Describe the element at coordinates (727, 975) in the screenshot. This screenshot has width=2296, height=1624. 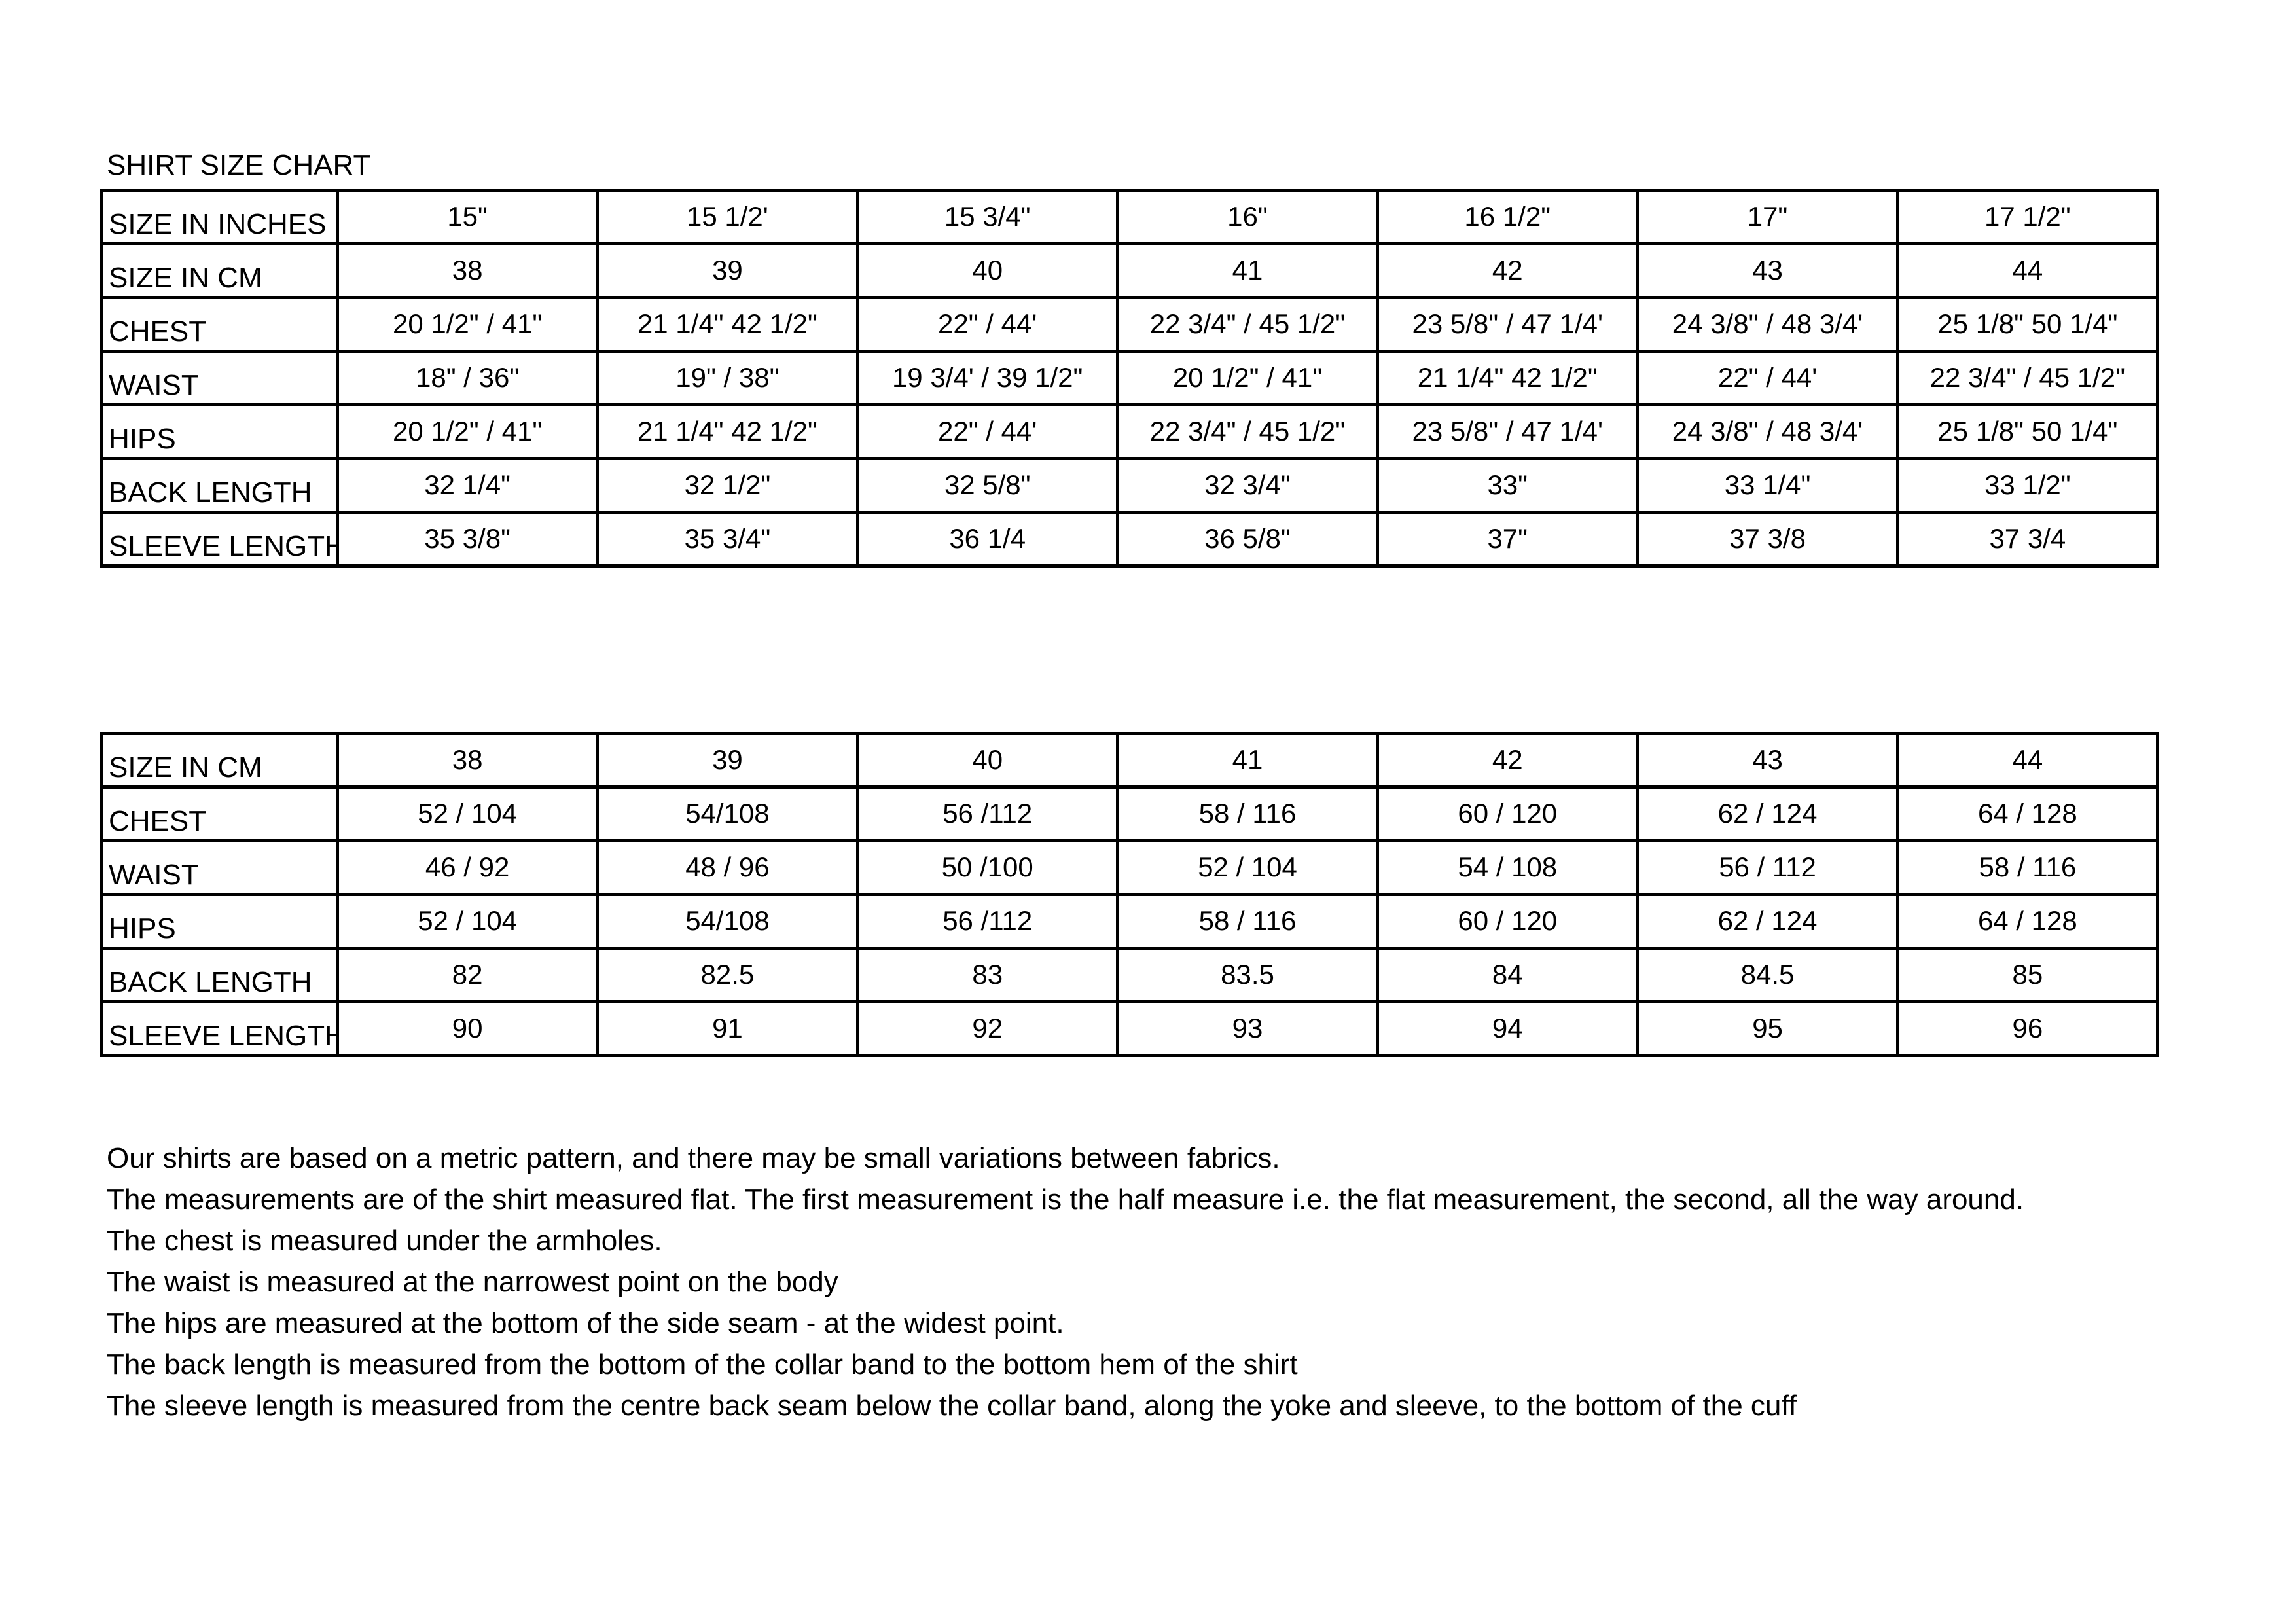
I see `table-cell: 82.5` at that location.